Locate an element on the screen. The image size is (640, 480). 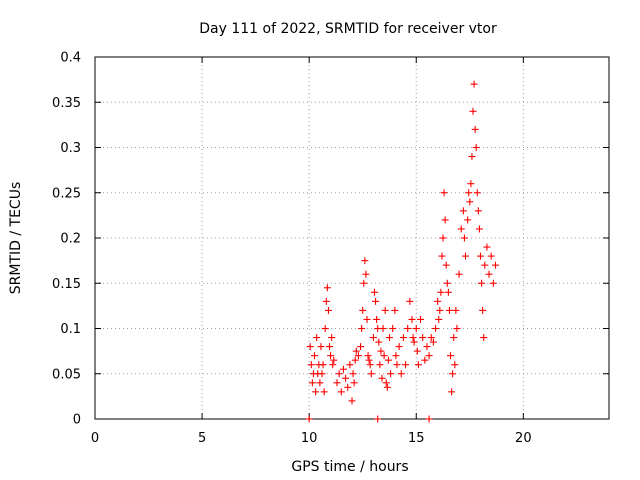
x-tick-label: 10 is located at coordinates (309, 438).